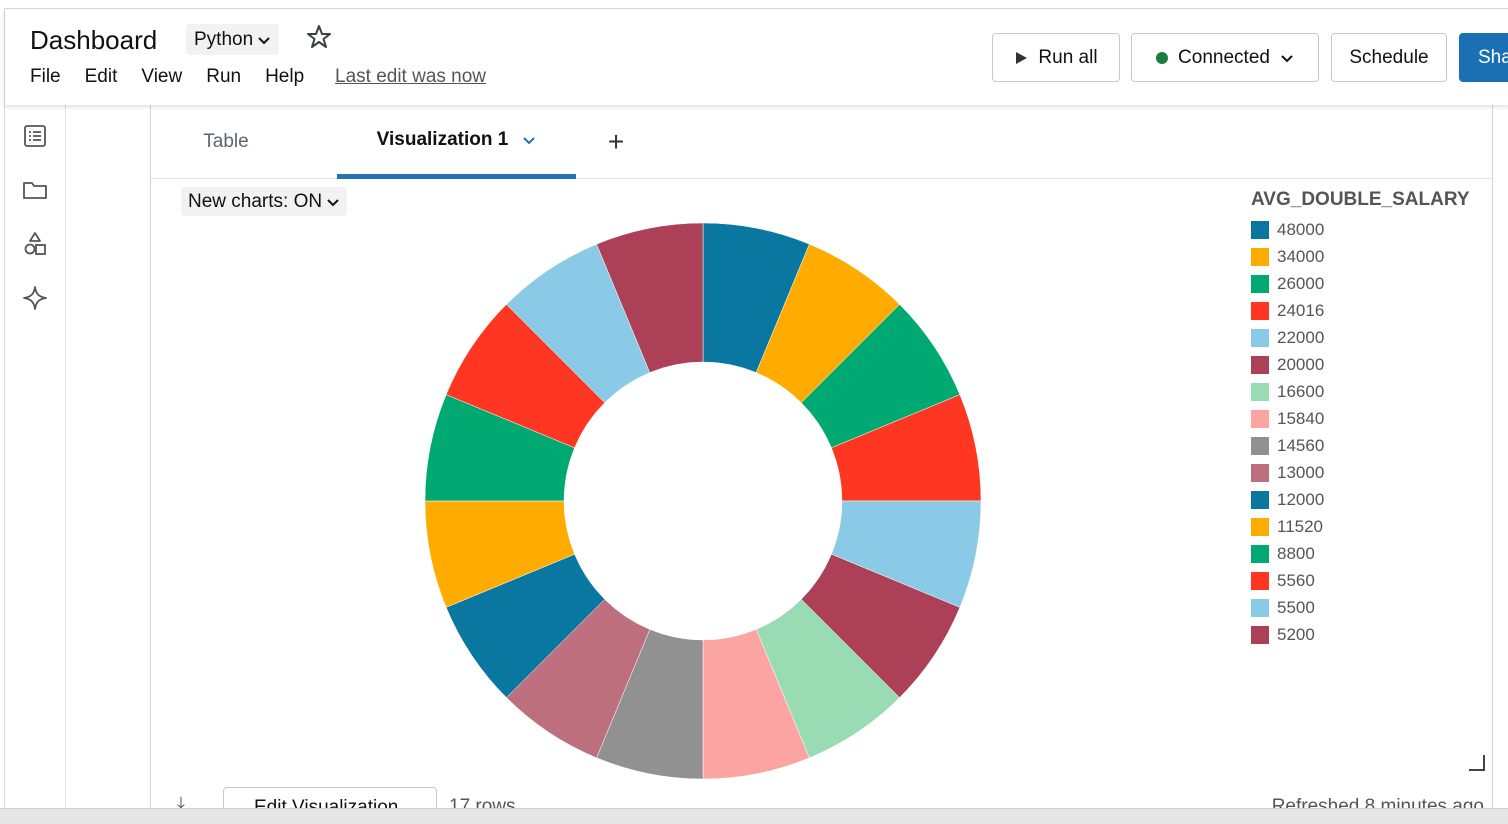 This screenshot has width=1508, height=824. I want to click on status-dot-icon, so click(1162, 57).